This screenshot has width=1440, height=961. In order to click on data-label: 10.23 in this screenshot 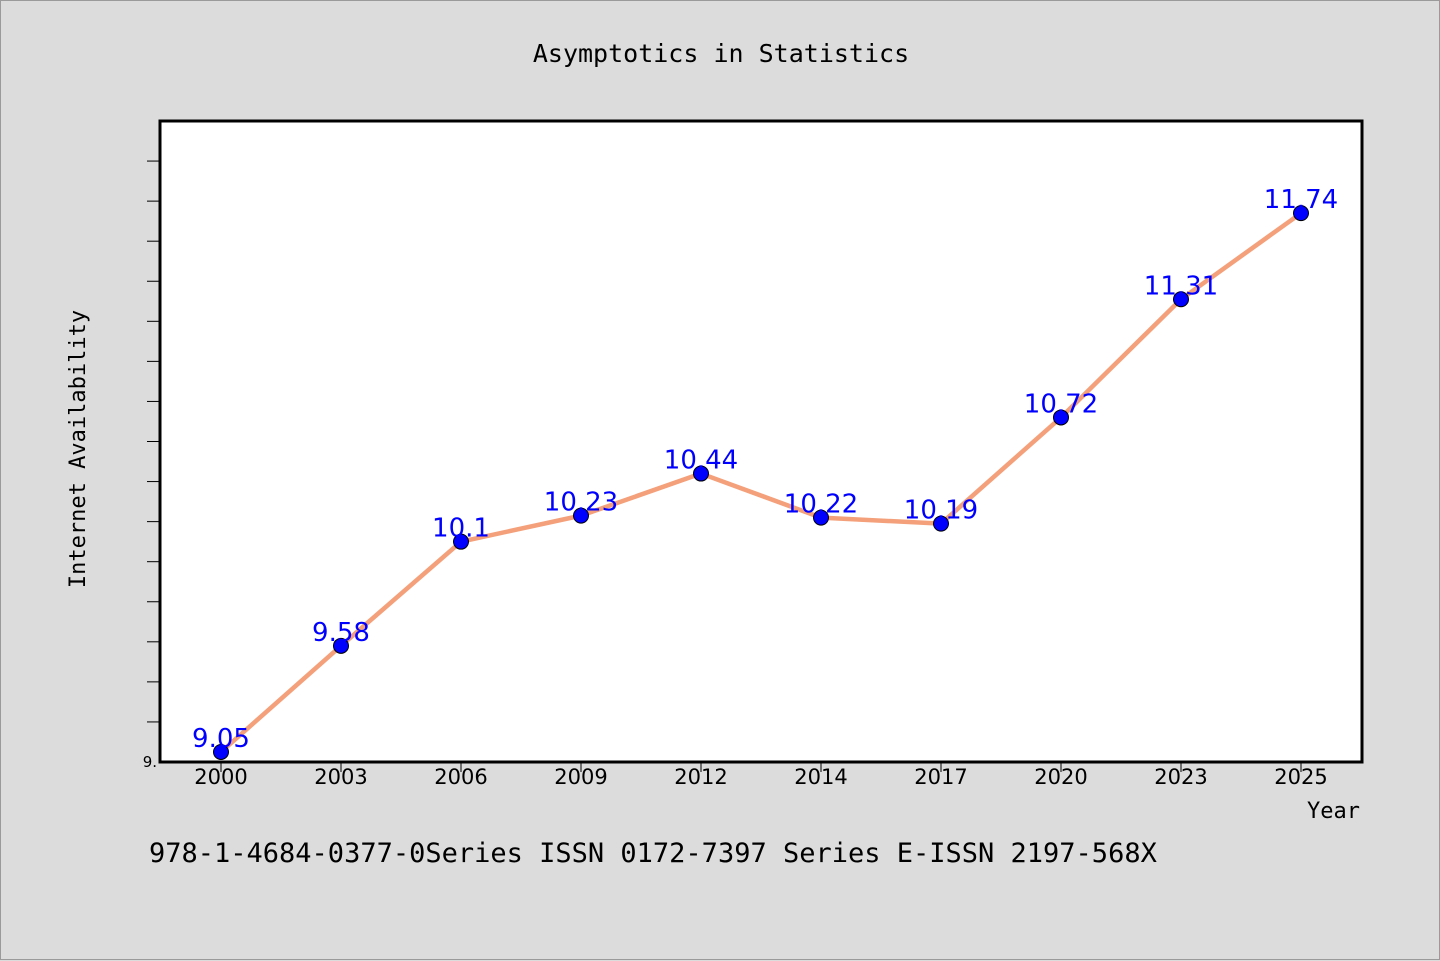, I will do `click(581, 503)`.